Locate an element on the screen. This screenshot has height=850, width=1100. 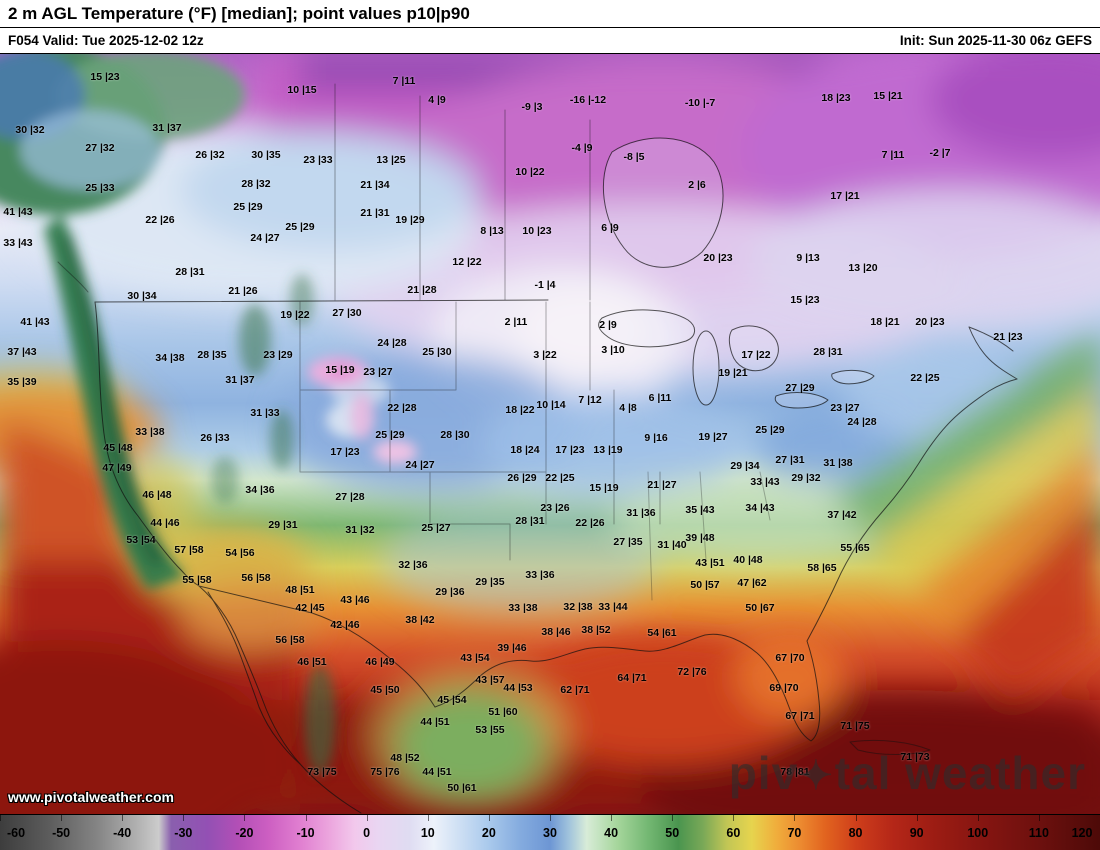
colorbar-tick-label: 20 is located at coordinates (488, 833).